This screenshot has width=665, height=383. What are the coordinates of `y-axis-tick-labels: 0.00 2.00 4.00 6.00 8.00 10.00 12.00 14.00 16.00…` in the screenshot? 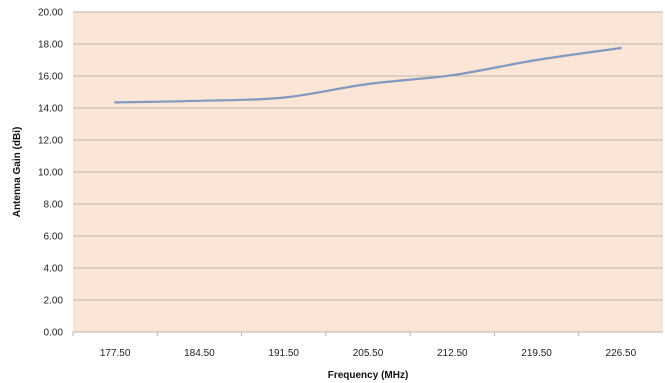 It's located at (50, 173).